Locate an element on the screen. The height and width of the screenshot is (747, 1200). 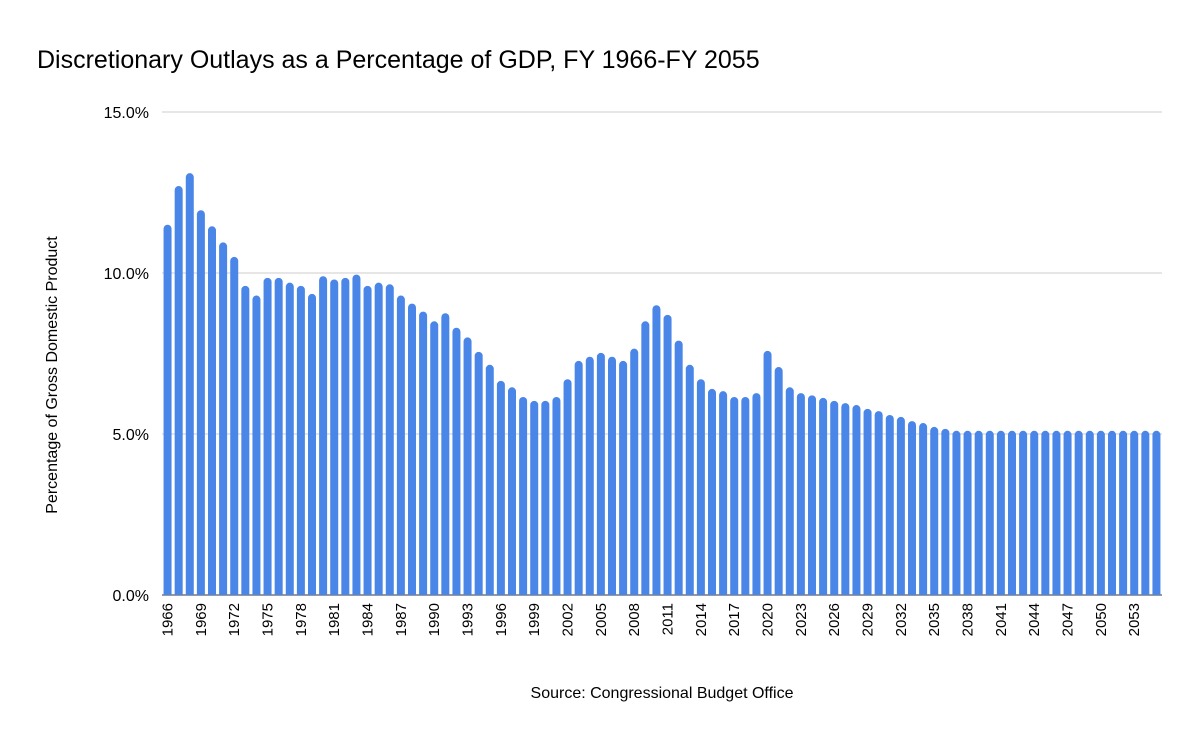
bar-2007 is located at coordinates (623, 477).